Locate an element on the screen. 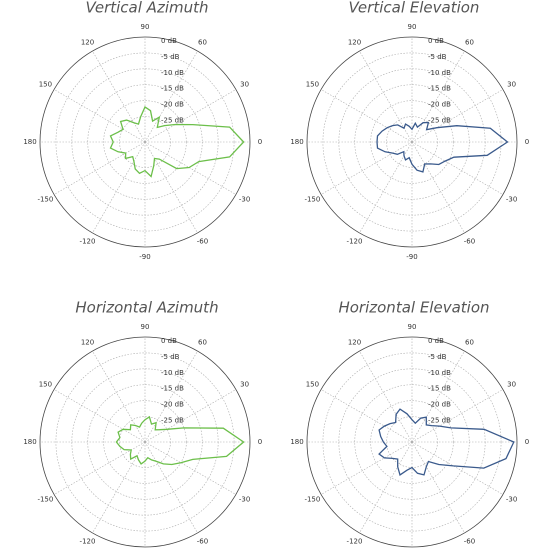  chart-title: Horizontal Elevation is located at coordinates (413, 308).